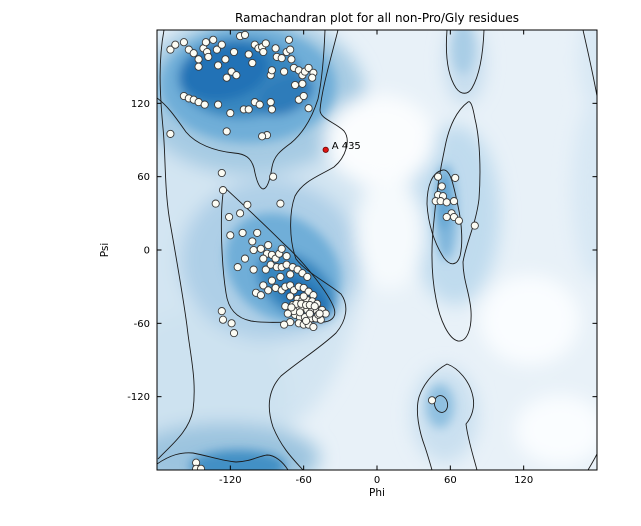  Describe the element at coordinates (441, 404) in the screenshot. I see `contour-bottomright-inner` at that location.